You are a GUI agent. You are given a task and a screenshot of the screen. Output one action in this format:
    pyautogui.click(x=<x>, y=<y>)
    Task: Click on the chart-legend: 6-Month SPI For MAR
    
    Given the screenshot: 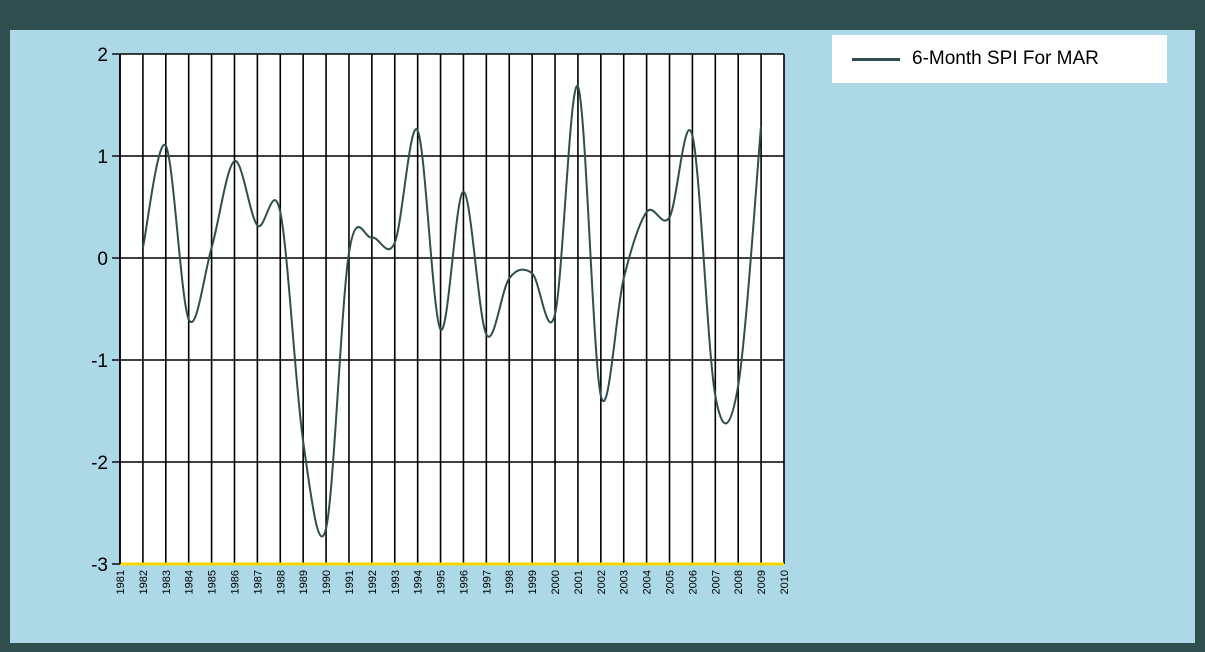 What is the action you would take?
    pyautogui.click(x=999, y=59)
    